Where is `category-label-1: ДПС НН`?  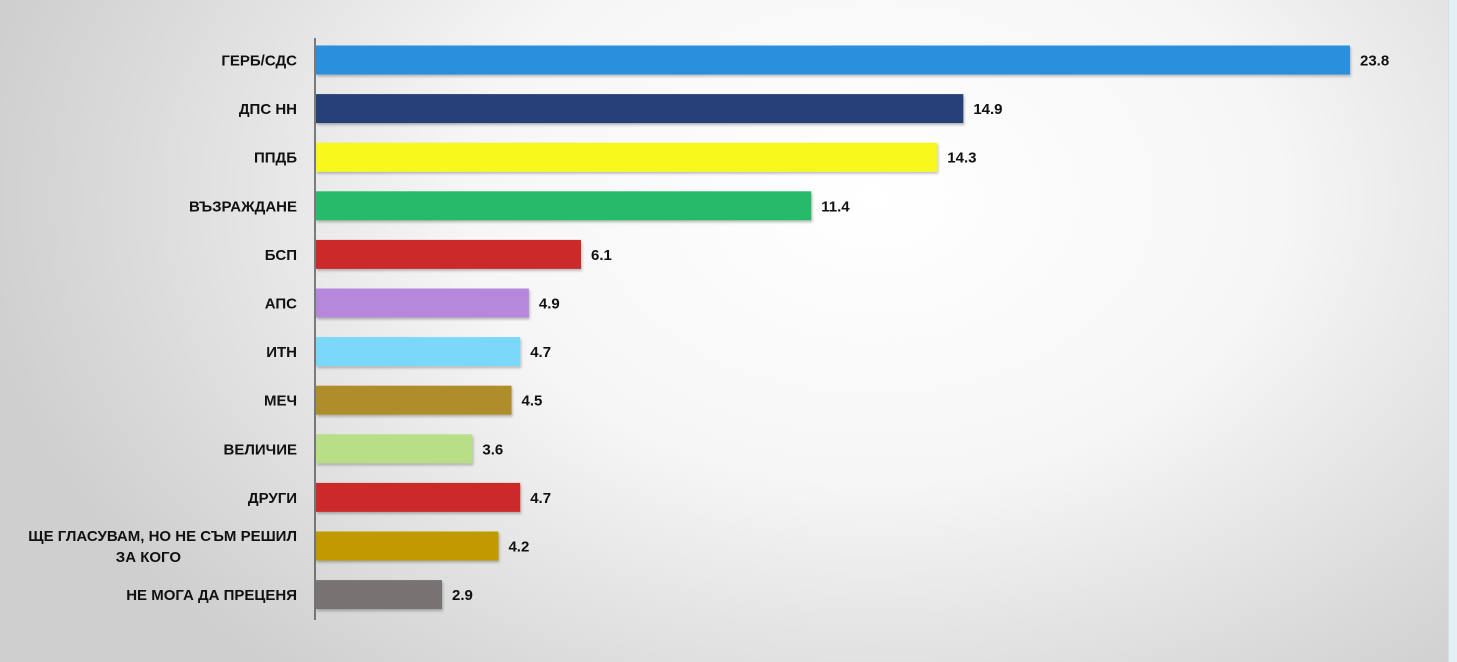 category-label-1: ДПС НН is located at coordinates (268, 109).